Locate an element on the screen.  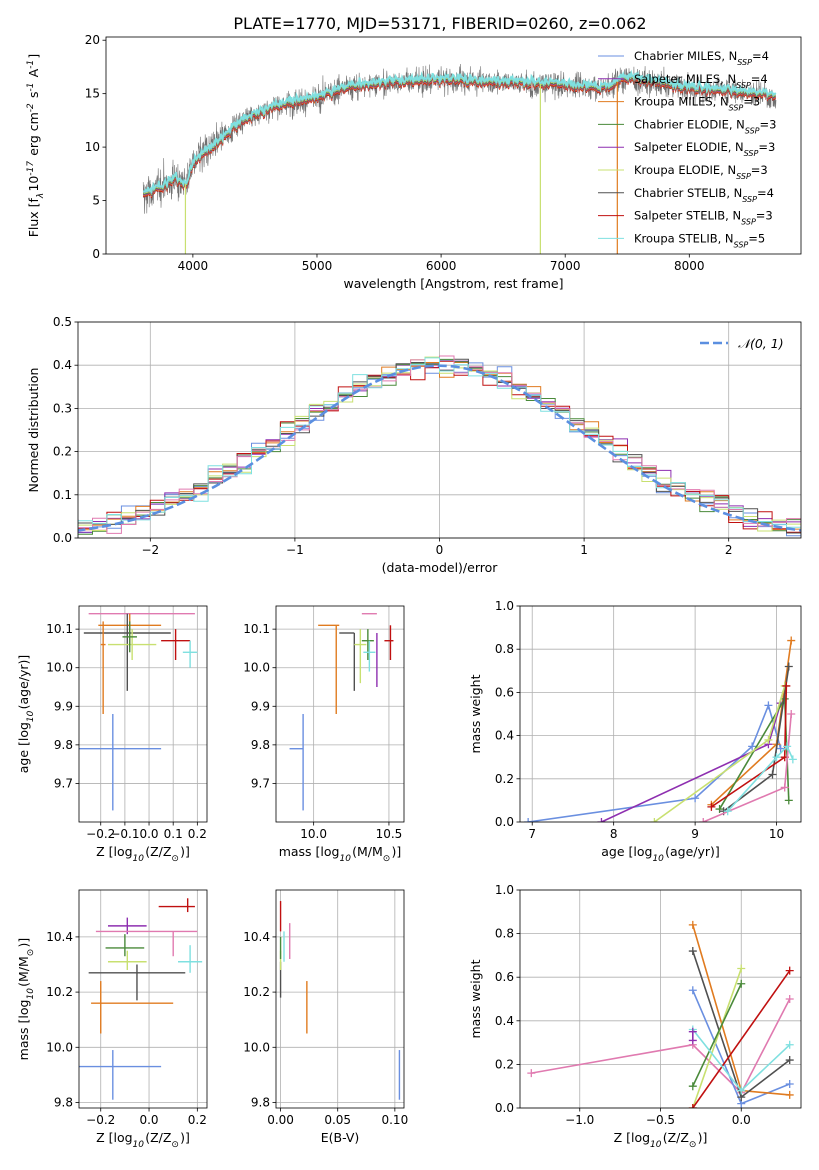
x-tick-label: 10.0 is located at coordinates (313, 834).